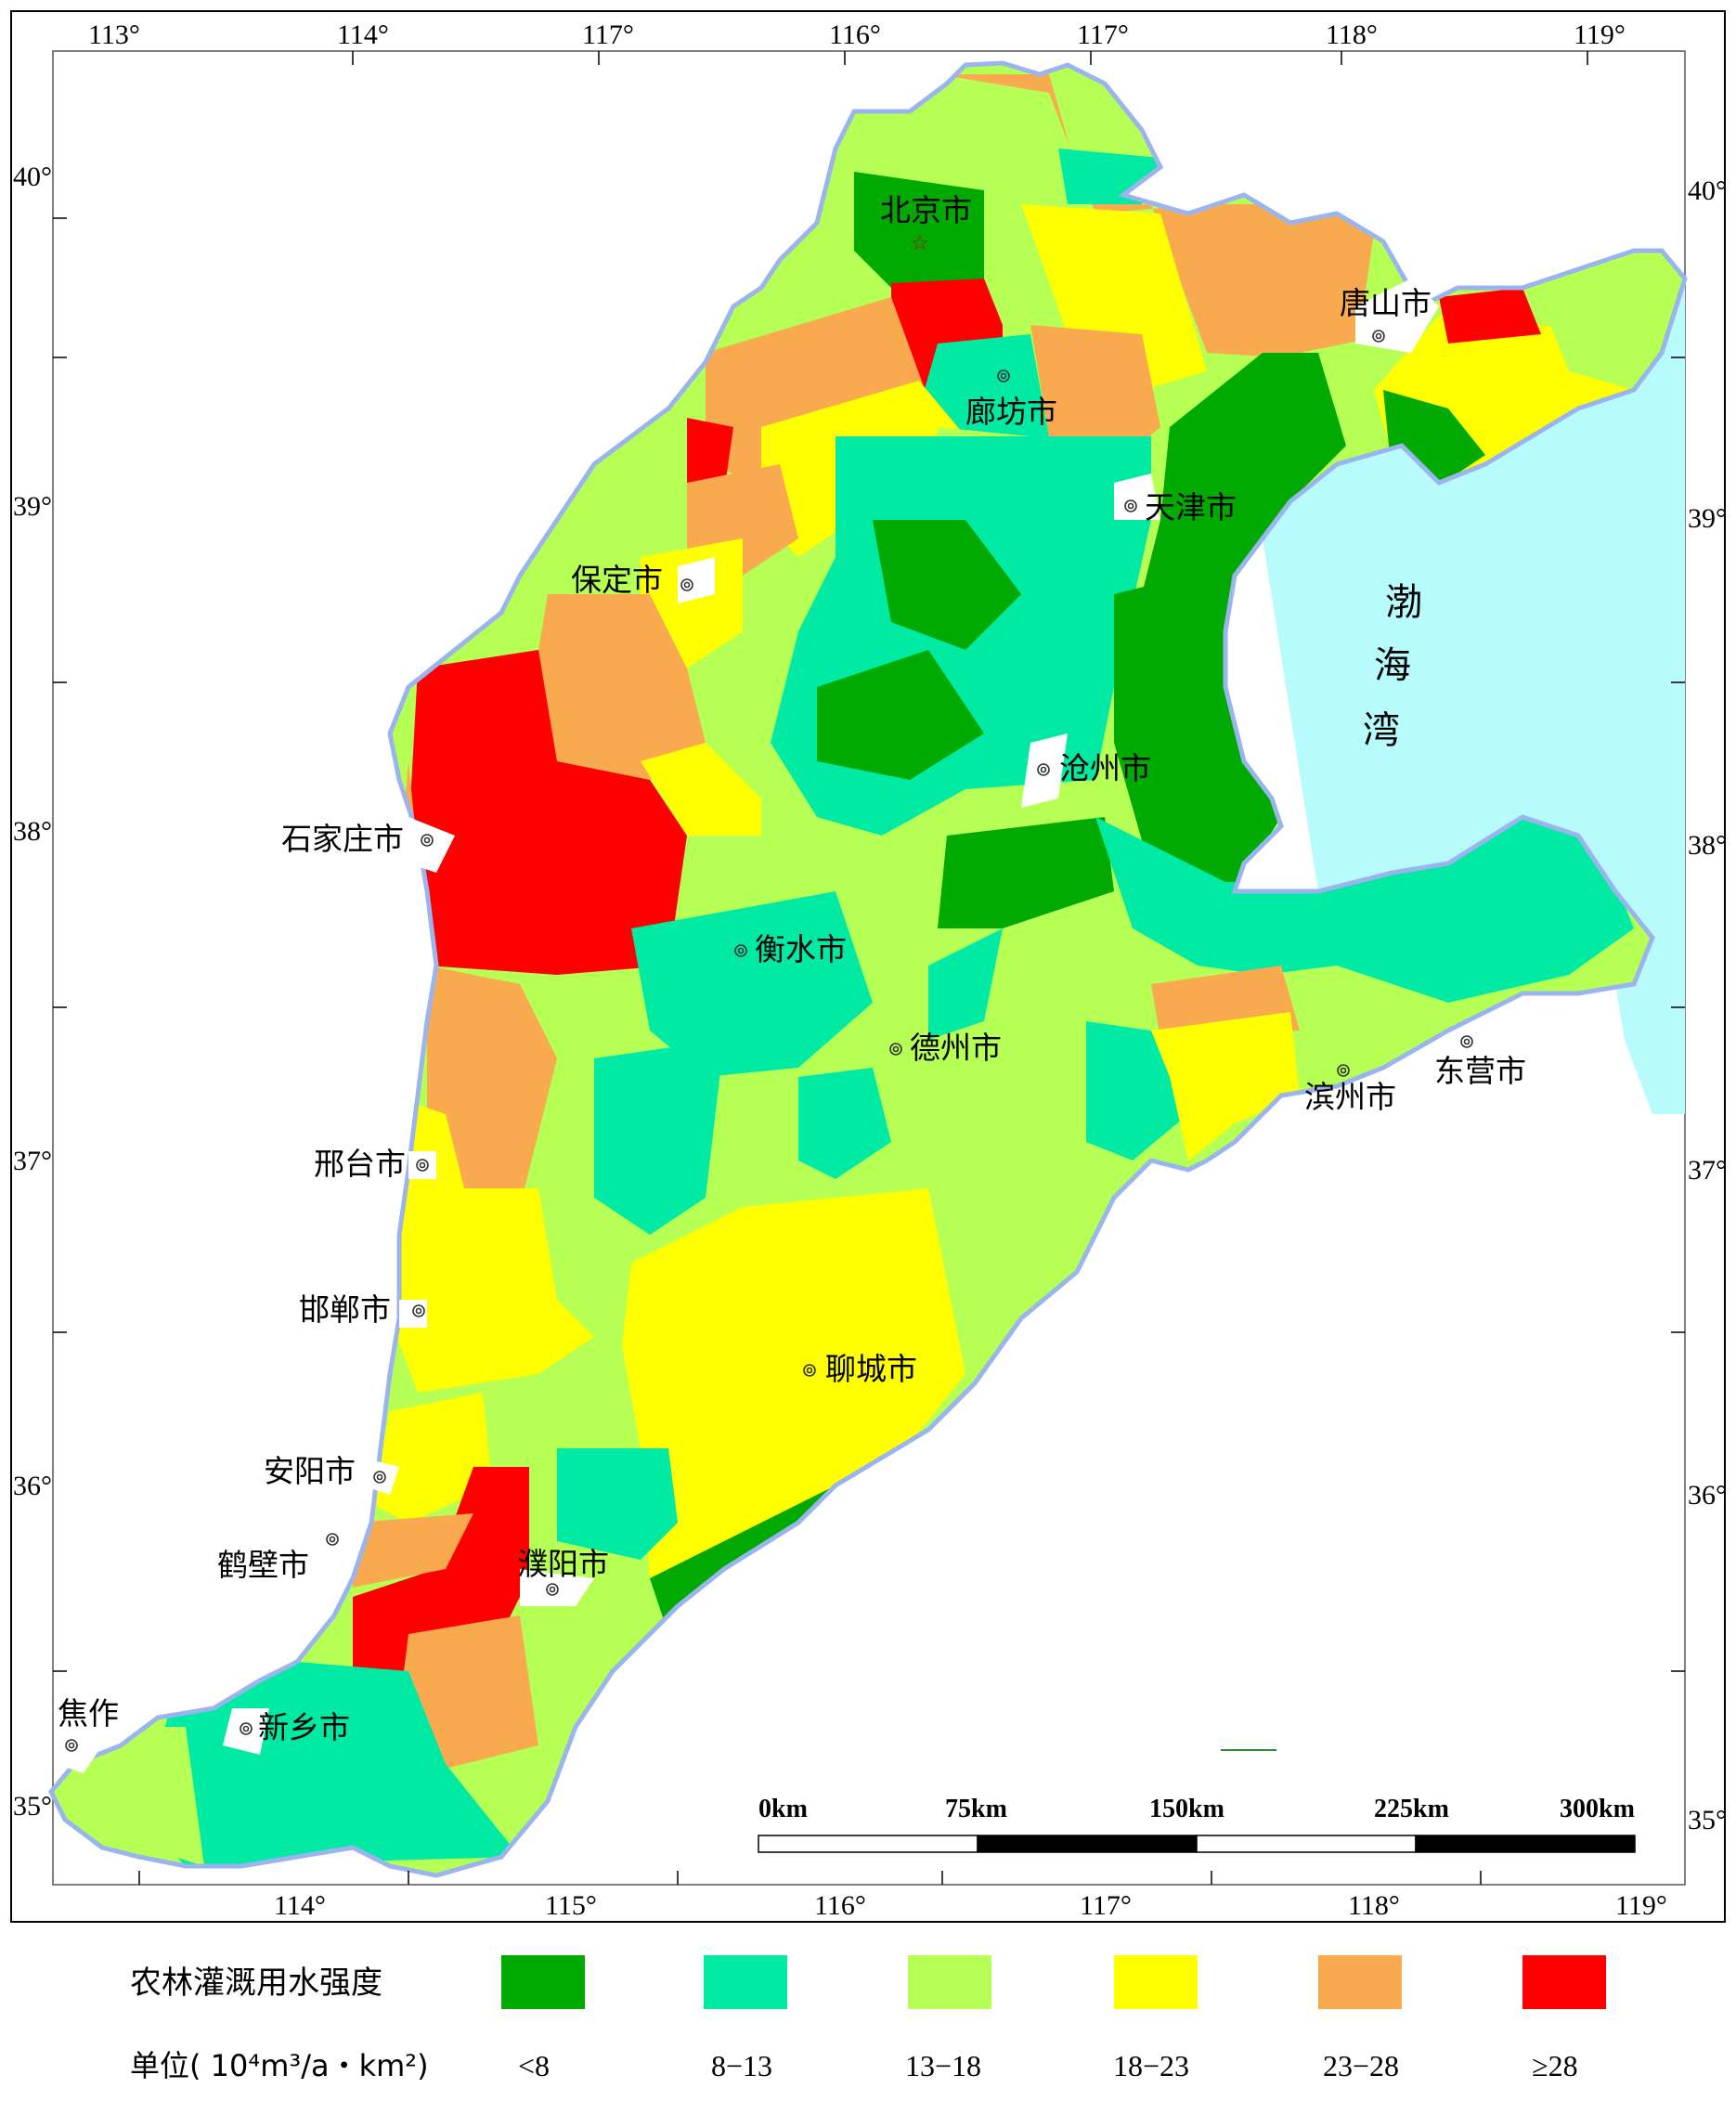 The width and height of the screenshot is (1736, 2114). I want to click on bohai-bay-label: 渤 海 湾, so click(1392, 666).